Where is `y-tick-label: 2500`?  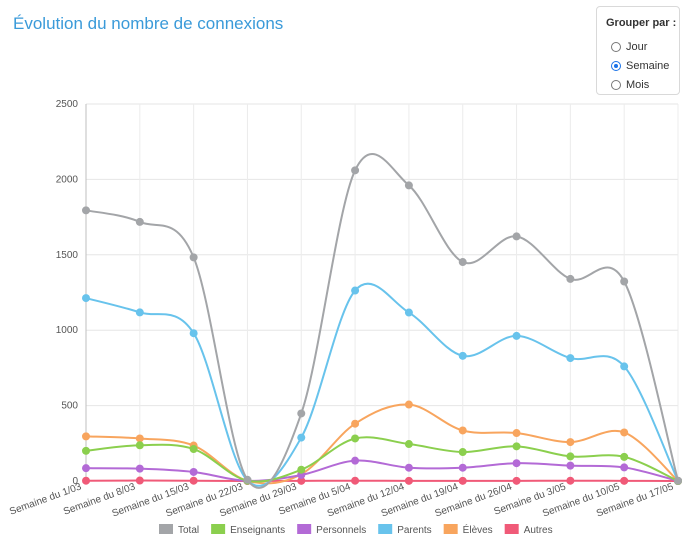
y-tick-label: 2500 is located at coordinates (67, 104).